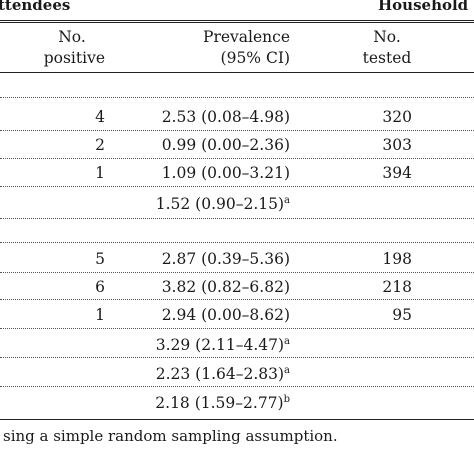  Describe the element at coordinates (397, 259) in the screenshot. I see `cell-no-tested: 198` at that location.